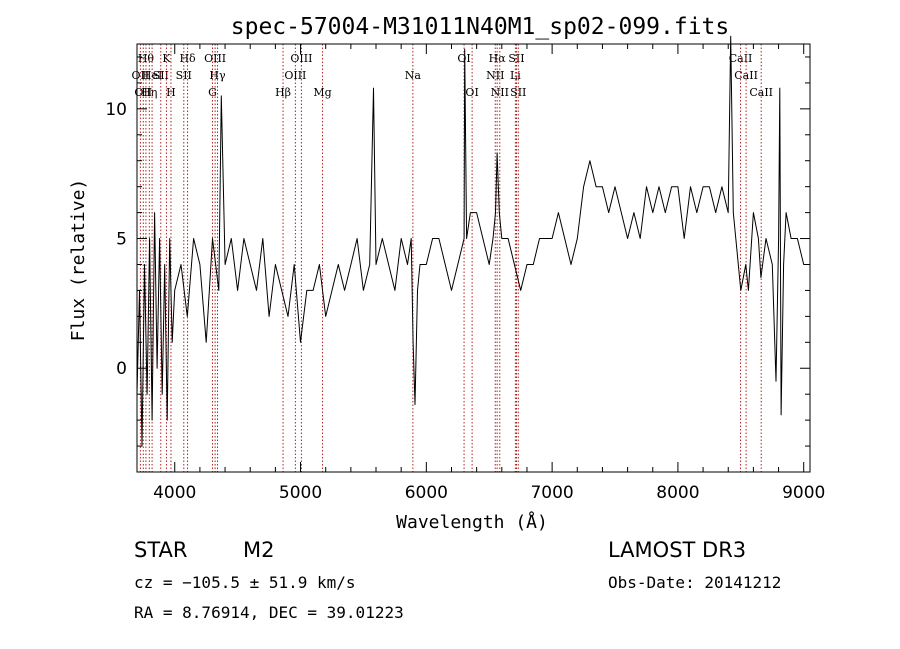 The height and width of the screenshot is (649, 900). What do you see at coordinates (152, 75) in the screenshot?
I see `line-label-4: HeI` at bounding box center [152, 75].